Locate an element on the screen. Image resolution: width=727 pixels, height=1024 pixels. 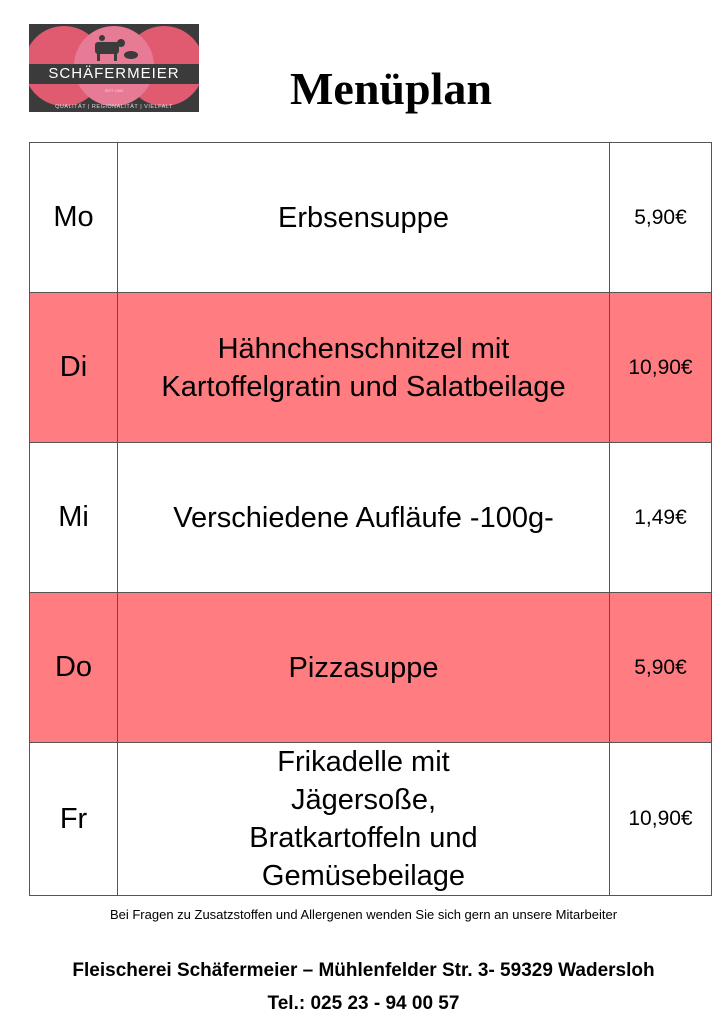
phone: Tel.: 025 23 - 94 00 57 is located at coordinates (363, 1003).